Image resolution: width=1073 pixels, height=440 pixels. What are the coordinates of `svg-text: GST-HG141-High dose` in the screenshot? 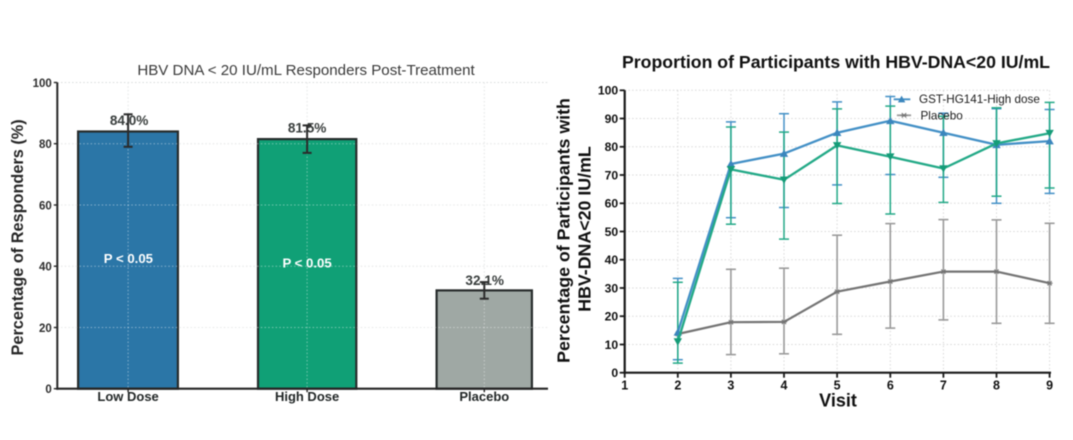 It's located at (979, 99).